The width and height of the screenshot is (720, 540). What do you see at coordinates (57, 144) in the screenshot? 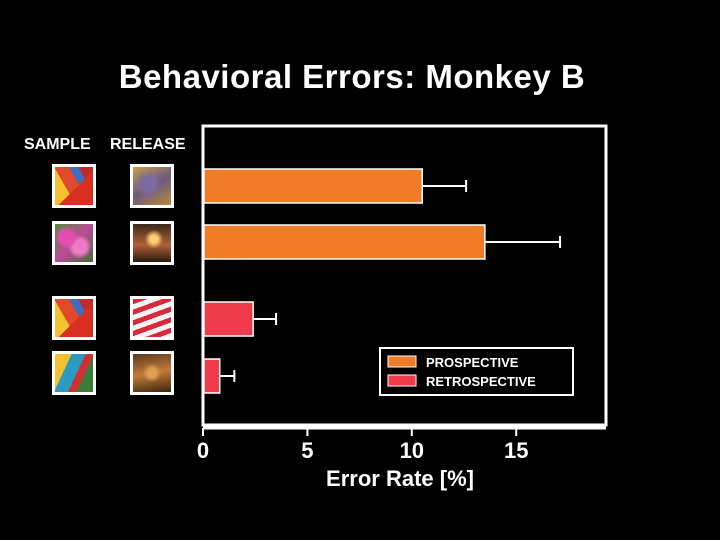
I see `sample-column-header: SAMPLE` at bounding box center [57, 144].